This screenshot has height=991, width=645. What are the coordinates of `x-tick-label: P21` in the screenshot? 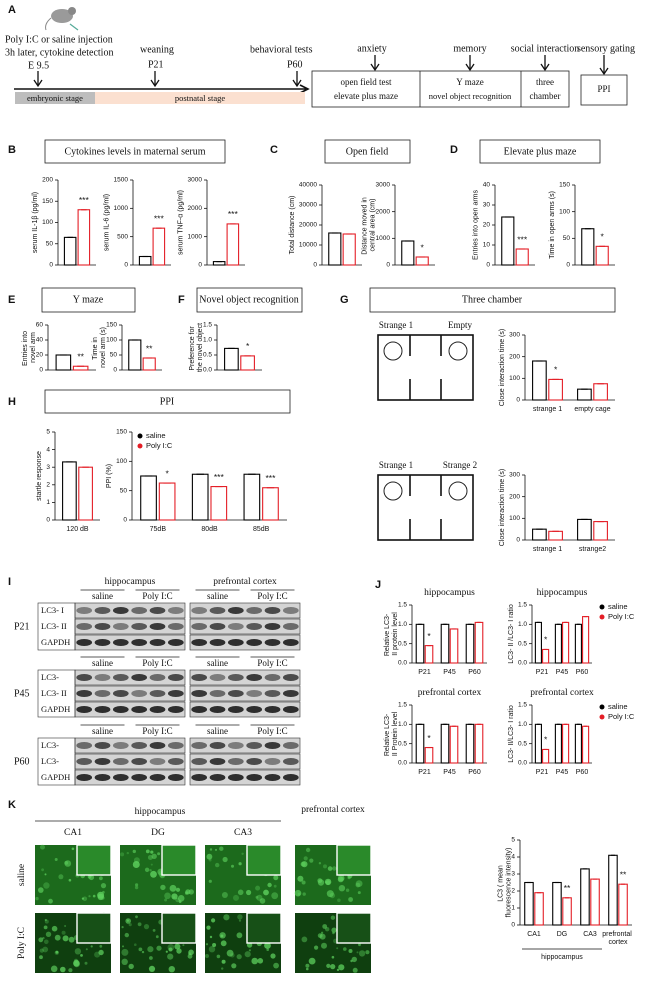 It's located at (542, 672).